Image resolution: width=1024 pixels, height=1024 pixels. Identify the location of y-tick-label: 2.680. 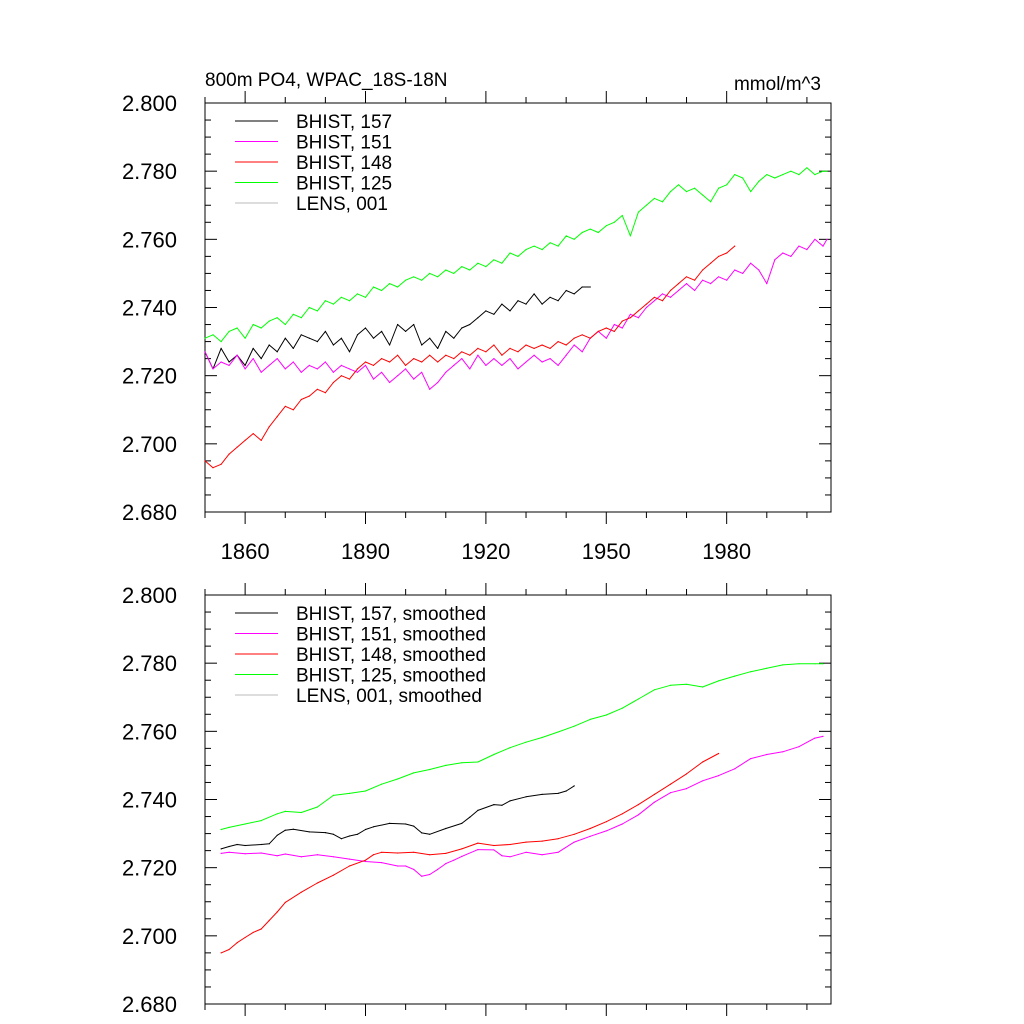
(149, 512).